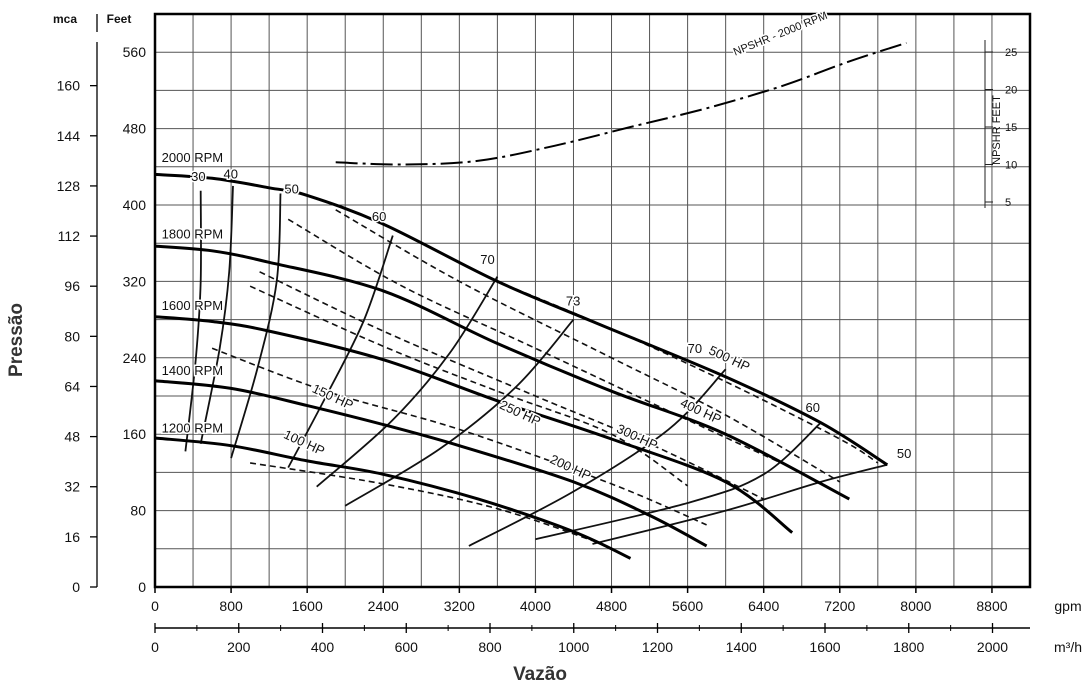  What do you see at coordinates (997, 130) in the screenshot?
I see `npshr-axis-label: NPSHR FEET` at bounding box center [997, 130].